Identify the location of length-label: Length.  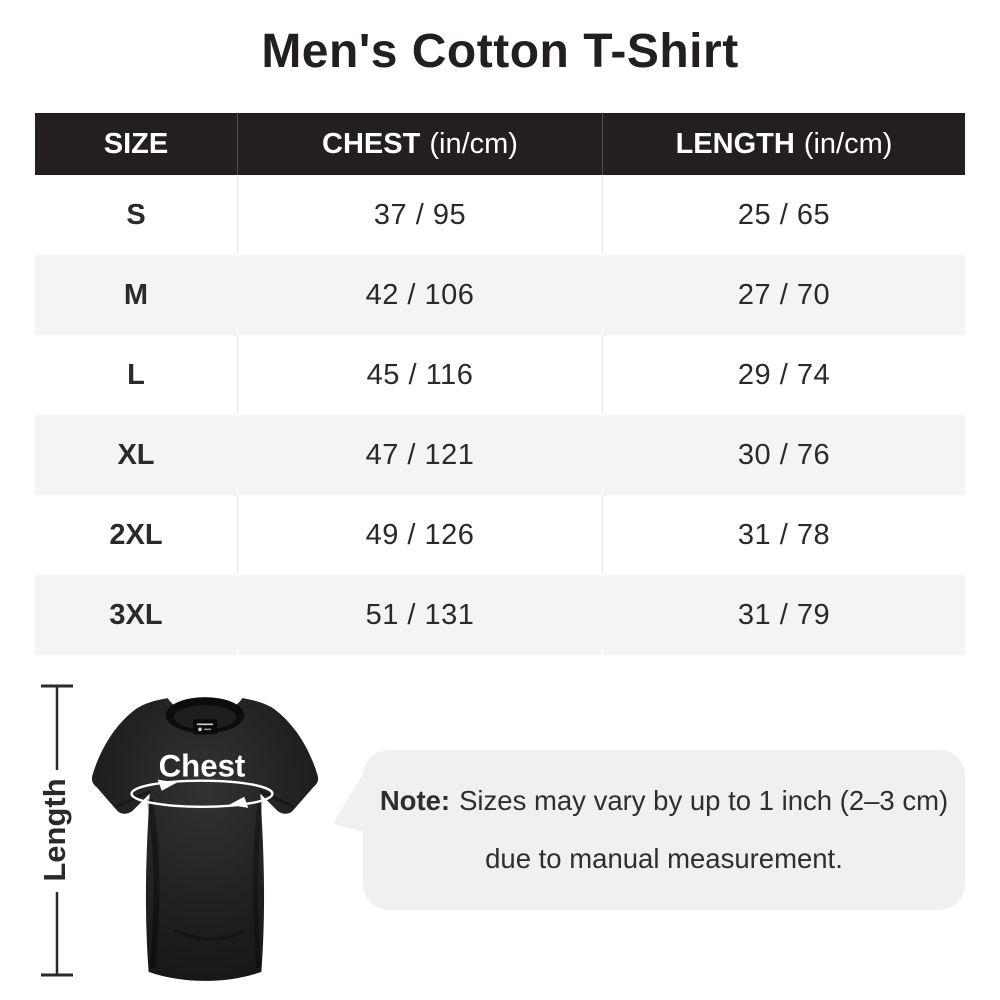
(54, 829).